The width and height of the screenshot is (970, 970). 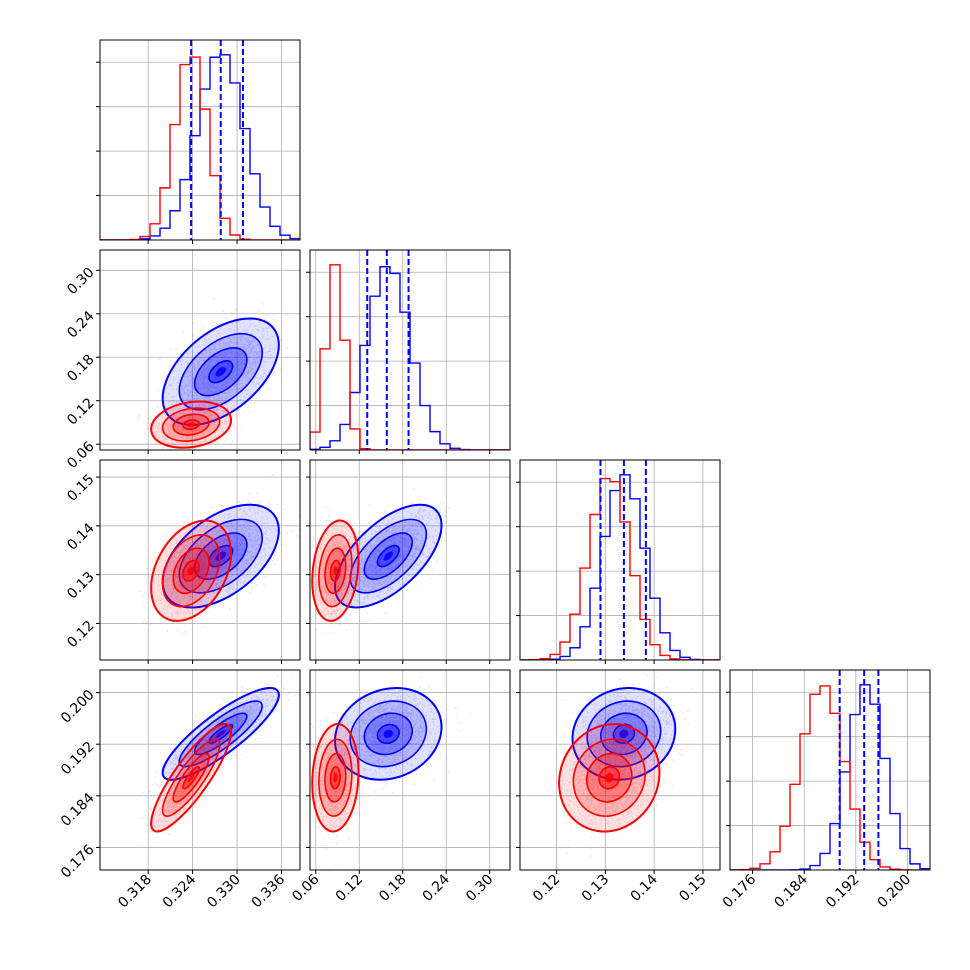 What do you see at coordinates (644, 887) in the screenshot?
I see `x-tick-label: 0.14` at bounding box center [644, 887].